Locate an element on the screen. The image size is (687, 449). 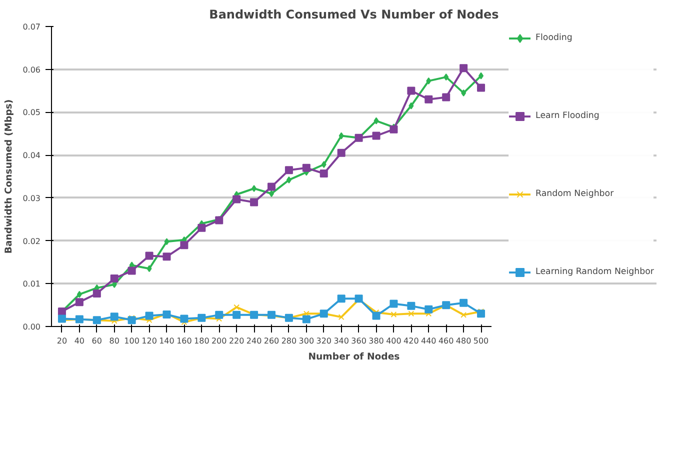
x-tick-label: 160 is located at coordinates (184, 341).